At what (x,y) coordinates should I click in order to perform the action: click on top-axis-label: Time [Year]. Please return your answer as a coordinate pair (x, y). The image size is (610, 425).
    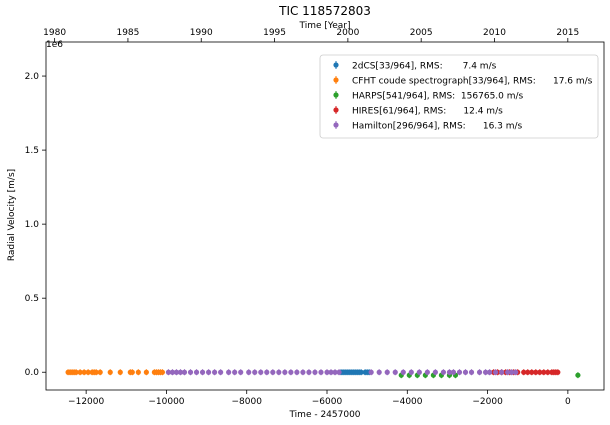
    Looking at the image, I should click on (325, 26).